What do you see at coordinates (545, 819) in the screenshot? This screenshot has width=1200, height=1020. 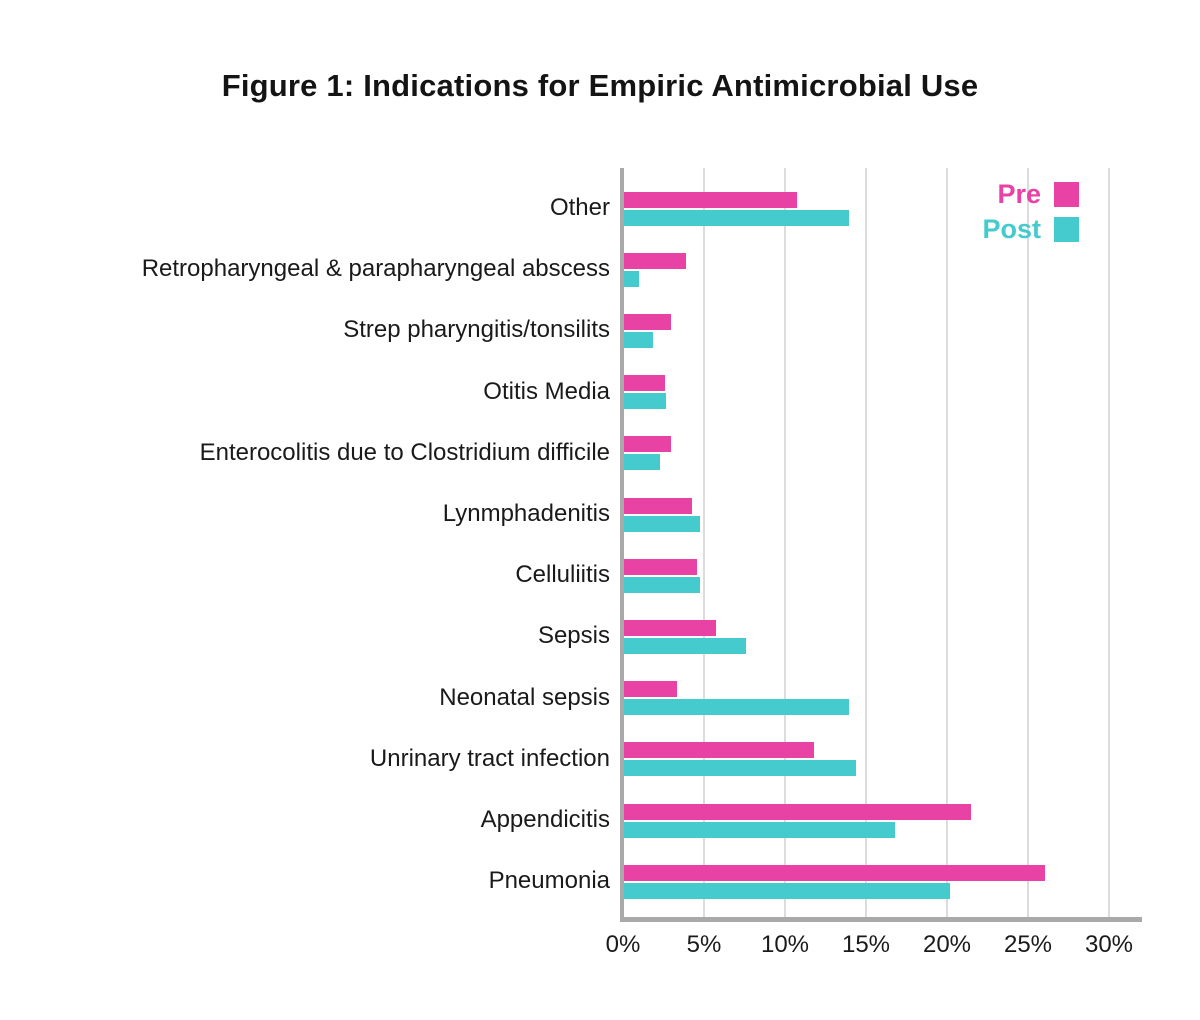 I see `category-label: Appendicitis` at bounding box center [545, 819].